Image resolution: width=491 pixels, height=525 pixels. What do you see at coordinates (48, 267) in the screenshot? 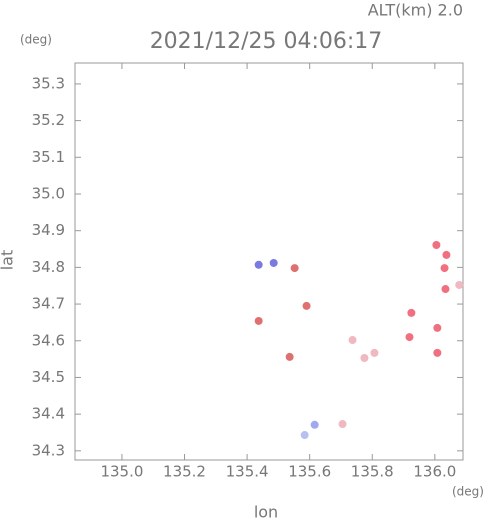
I see `y-tick-label: 34.8` at bounding box center [48, 267].